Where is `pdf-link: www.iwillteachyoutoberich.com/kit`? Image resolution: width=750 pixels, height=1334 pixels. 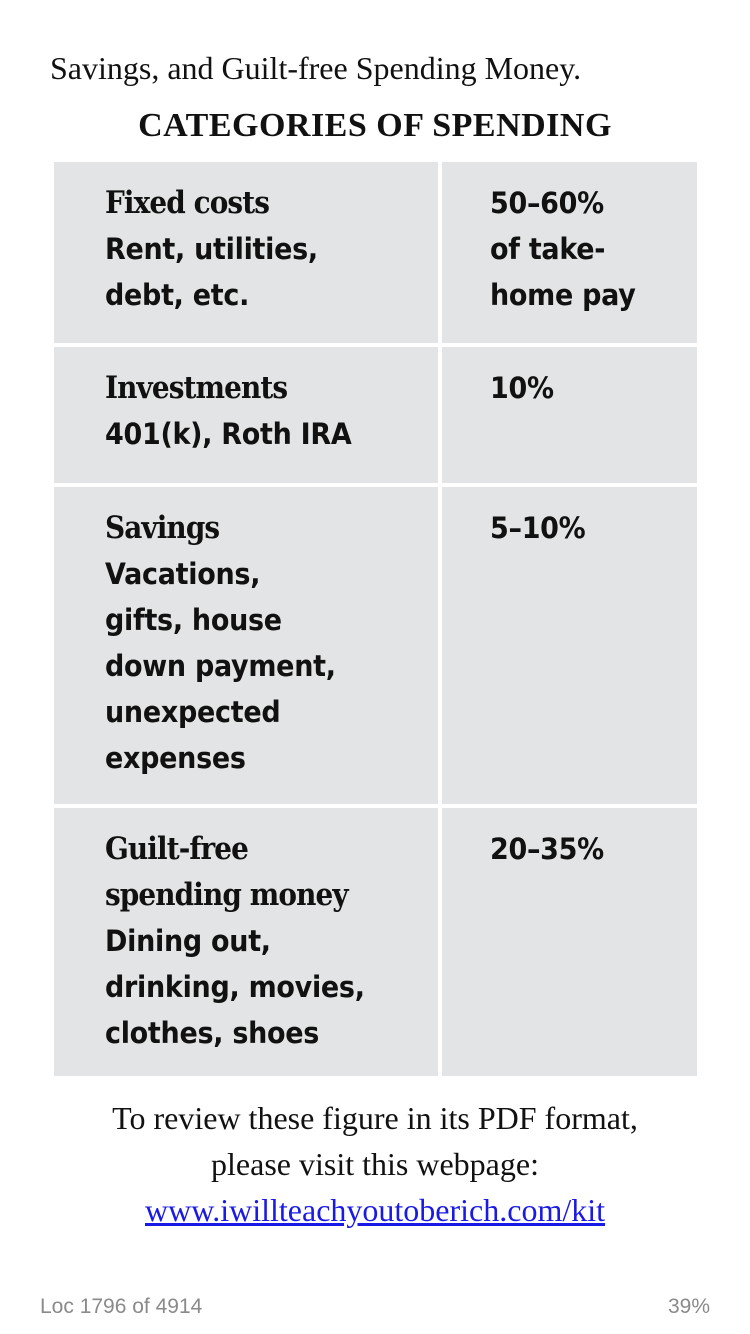
pdf-link: www.iwillteachyoutoberich.com/kit is located at coordinates (375, 1210).